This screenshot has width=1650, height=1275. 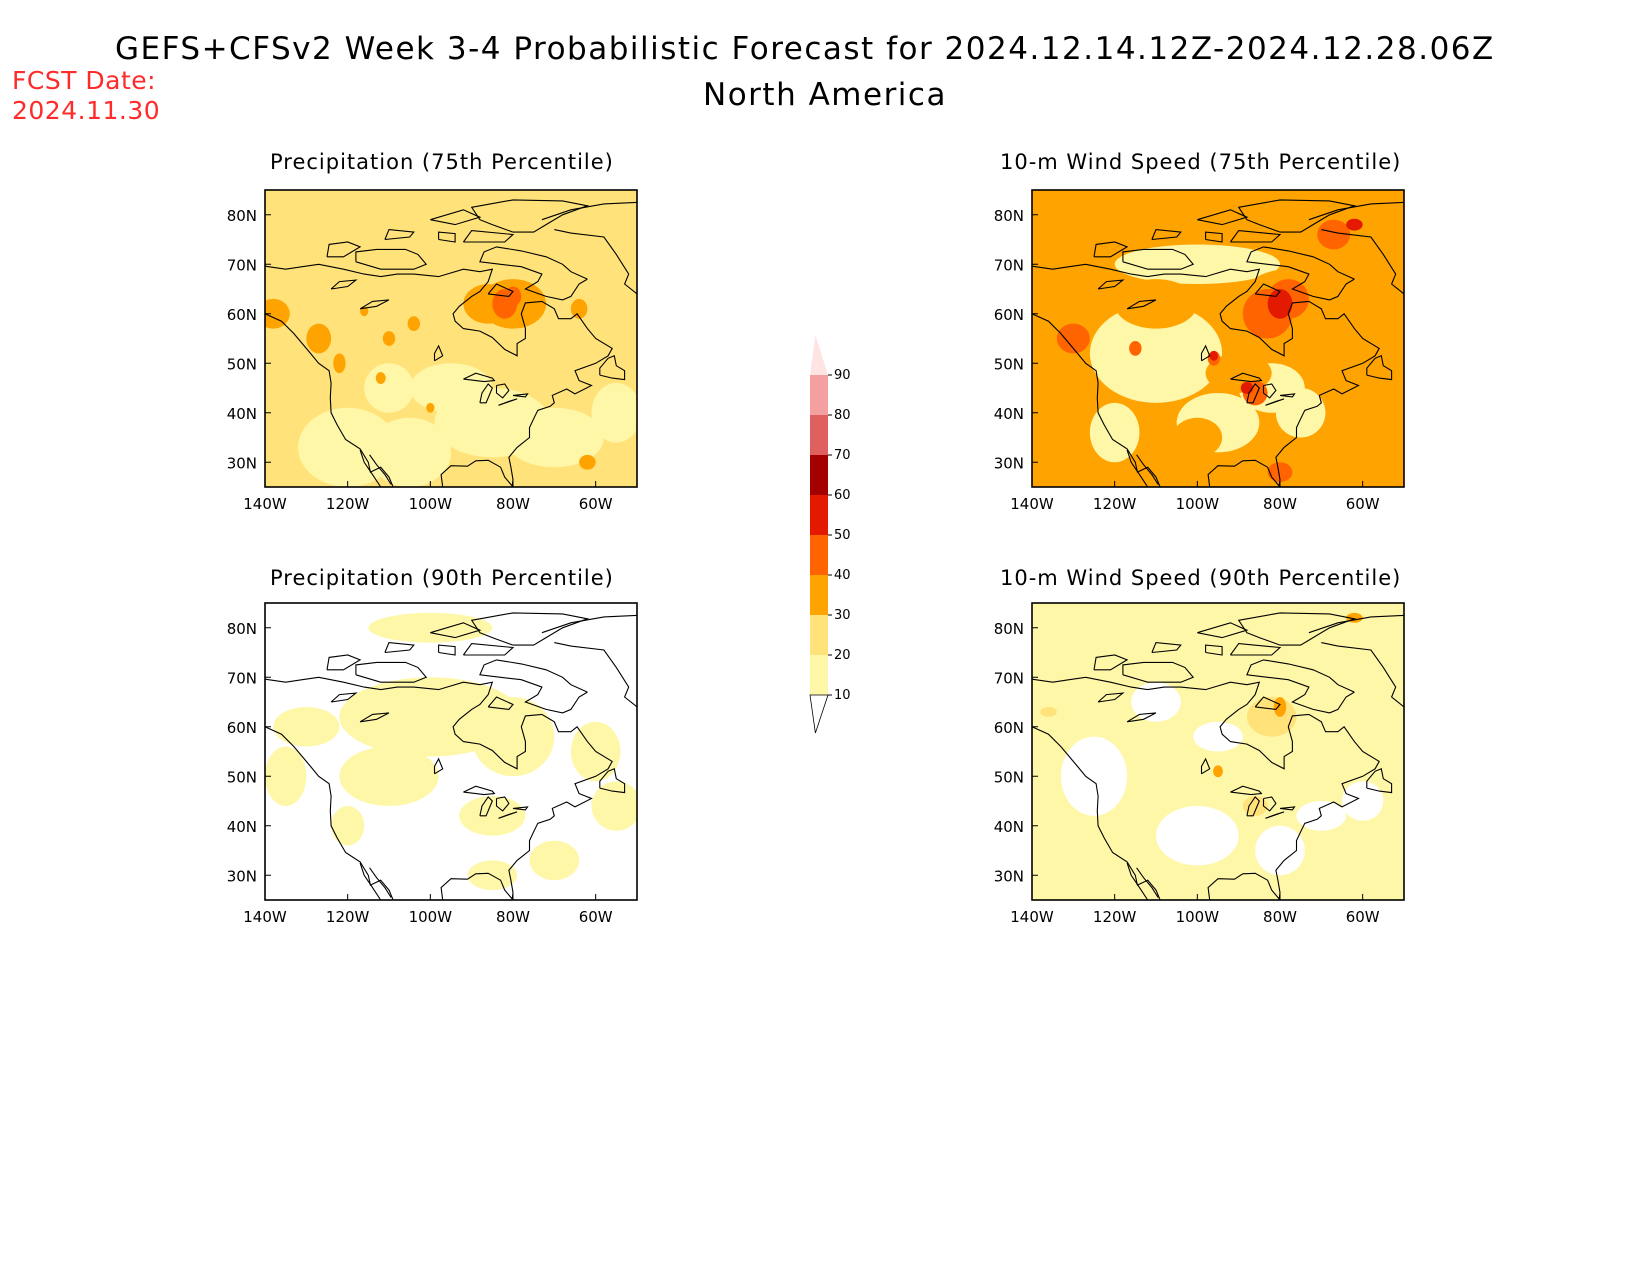 I want to click on lon-tick-label: 80W, so click(x=513, y=504).